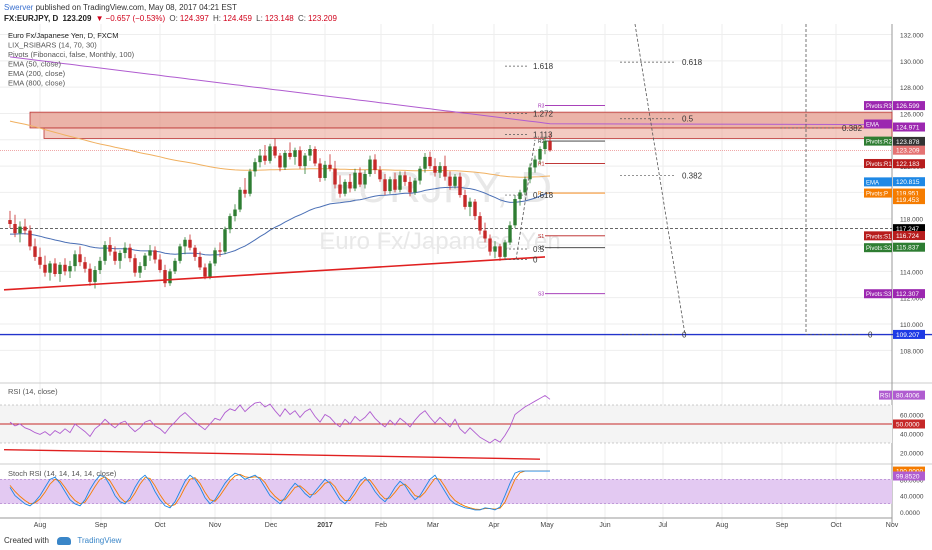 The image size is (932, 550). I want to click on price-axis-tag-text: 123.209, so click(908, 151).